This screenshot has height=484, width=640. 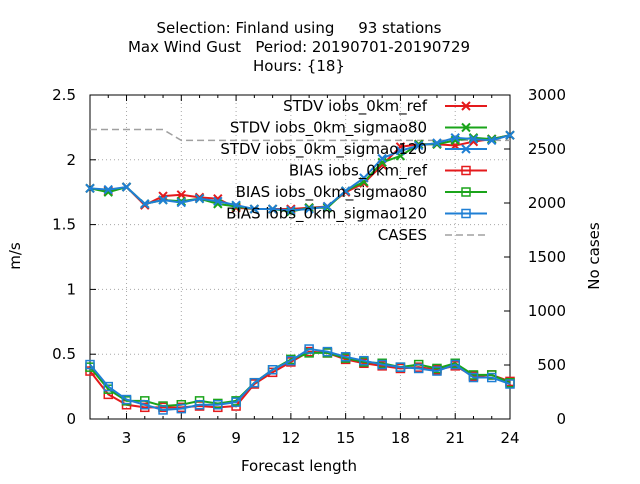 What do you see at coordinates (71, 419) in the screenshot?
I see `y-tick-label: 0` at bounding box center [71, 419].